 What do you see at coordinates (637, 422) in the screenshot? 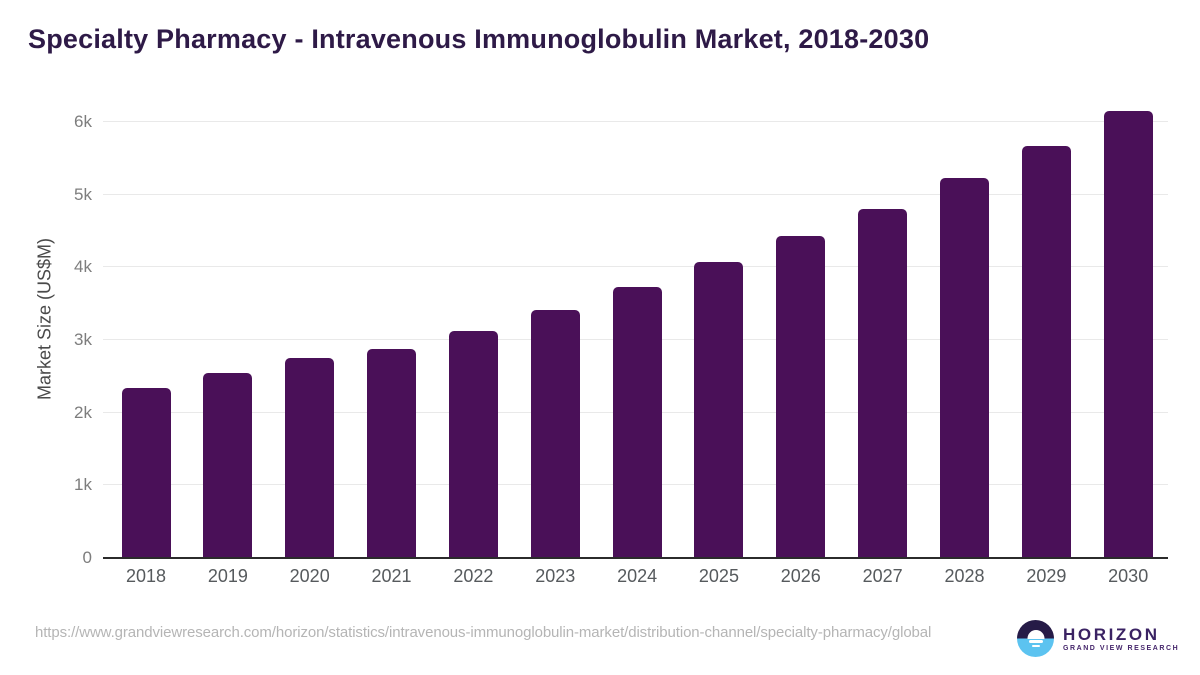
I see `bar-2024` at bounding box center [637, 422].